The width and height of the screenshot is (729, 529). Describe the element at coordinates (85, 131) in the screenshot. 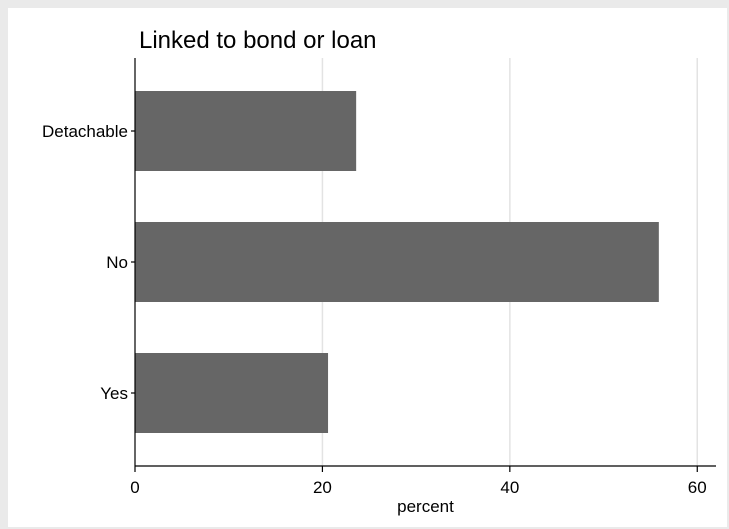

I see `category-label-detachable: Detachable` at that location.